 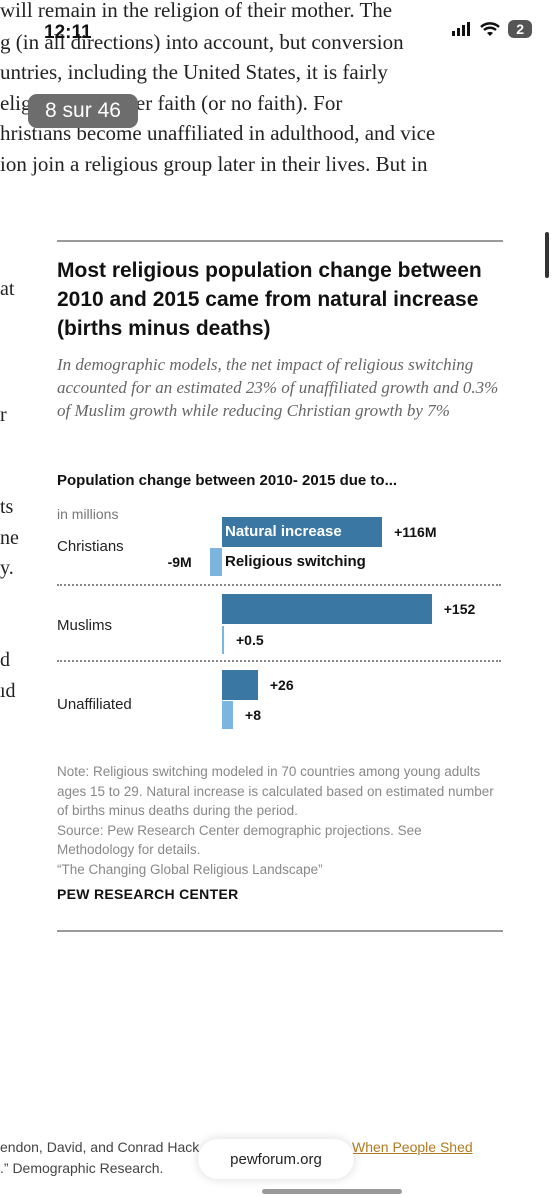 What do you see at coordinates (179, 562) in the screenshot?
I see `value-label: -9M` at bounding box center [179, 562].